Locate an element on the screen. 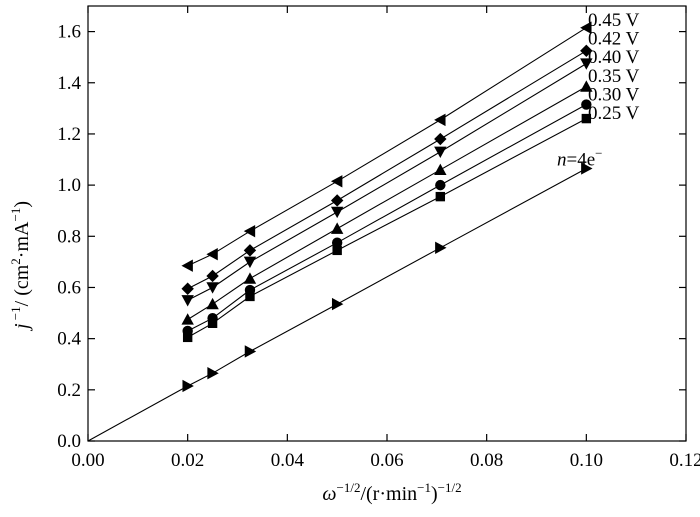 This screenshot has height=517, width=700. series-label: 0.35 V is located at coordinates (614, 76).